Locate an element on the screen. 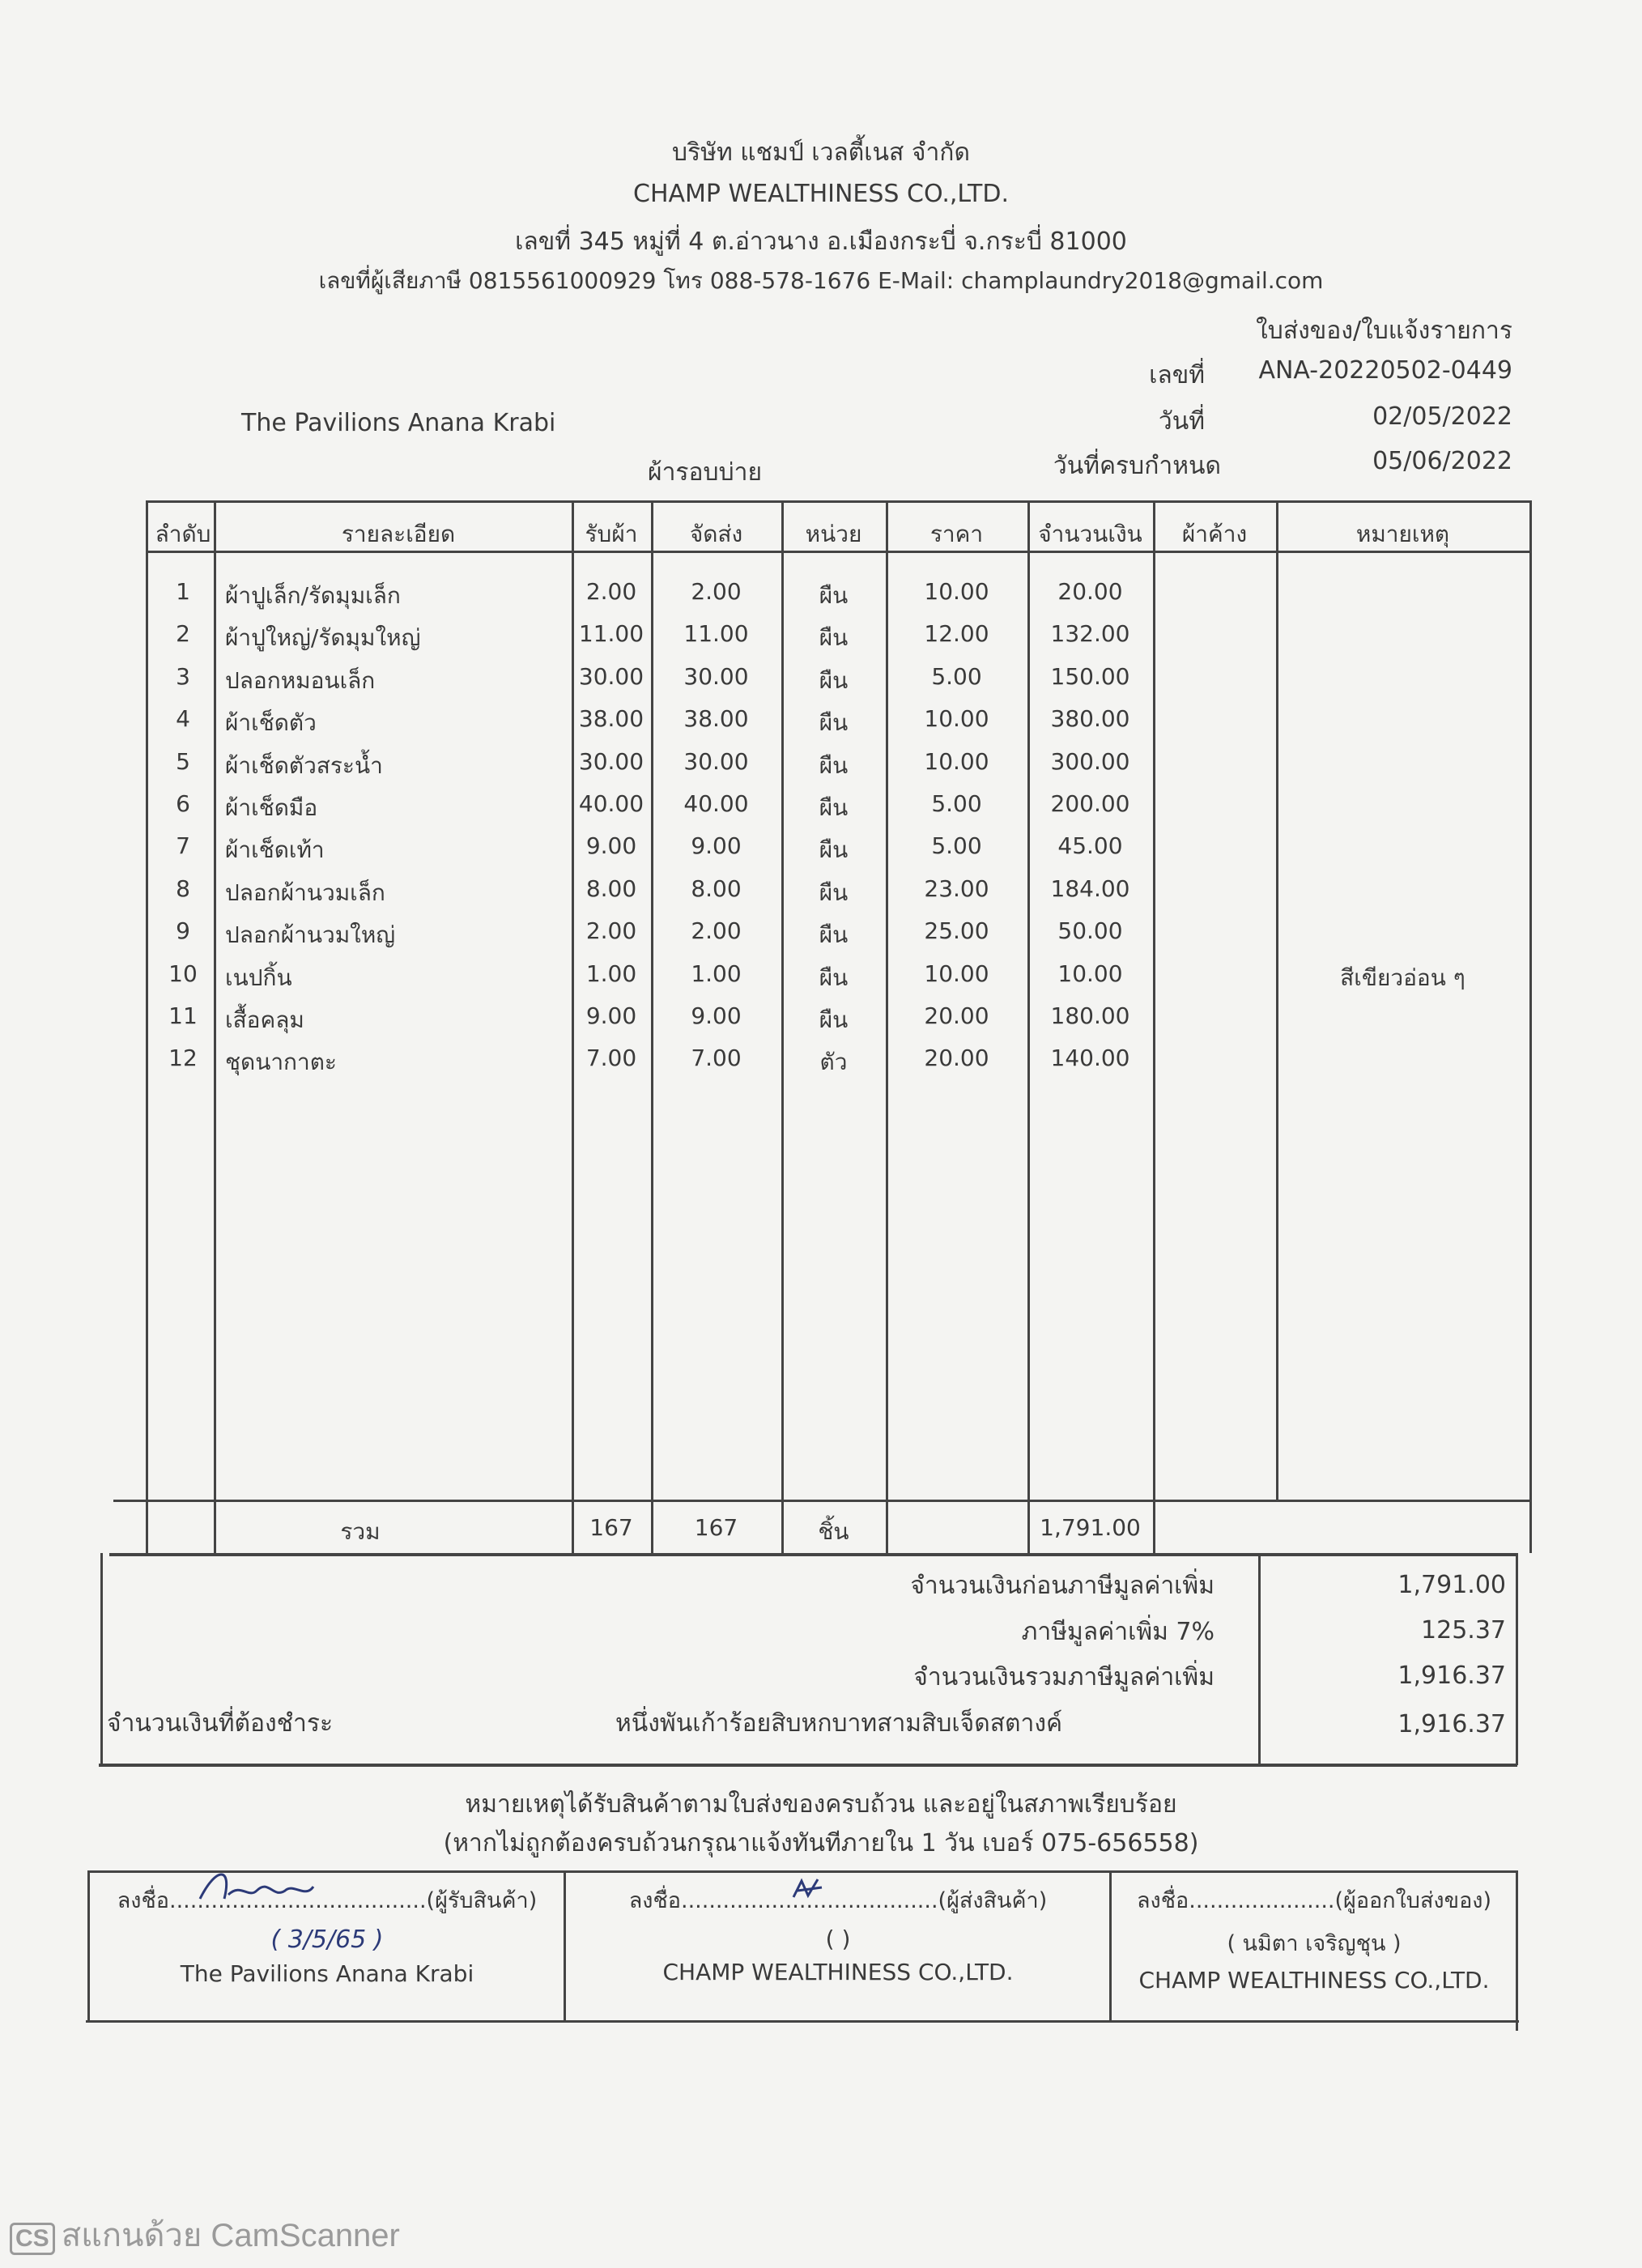 The width and height of the screenshot is (1642, 2268). cell-no: 9 is located at coordinates (183, 931).